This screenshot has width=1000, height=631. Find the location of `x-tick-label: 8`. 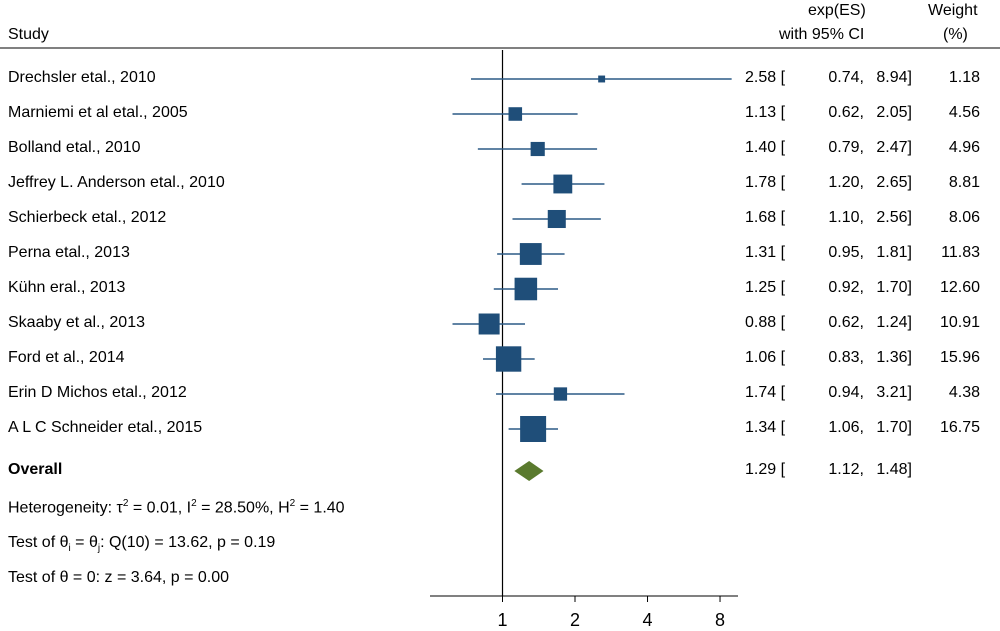

x-tick-label: 8 is located at coordinates (720, 620).